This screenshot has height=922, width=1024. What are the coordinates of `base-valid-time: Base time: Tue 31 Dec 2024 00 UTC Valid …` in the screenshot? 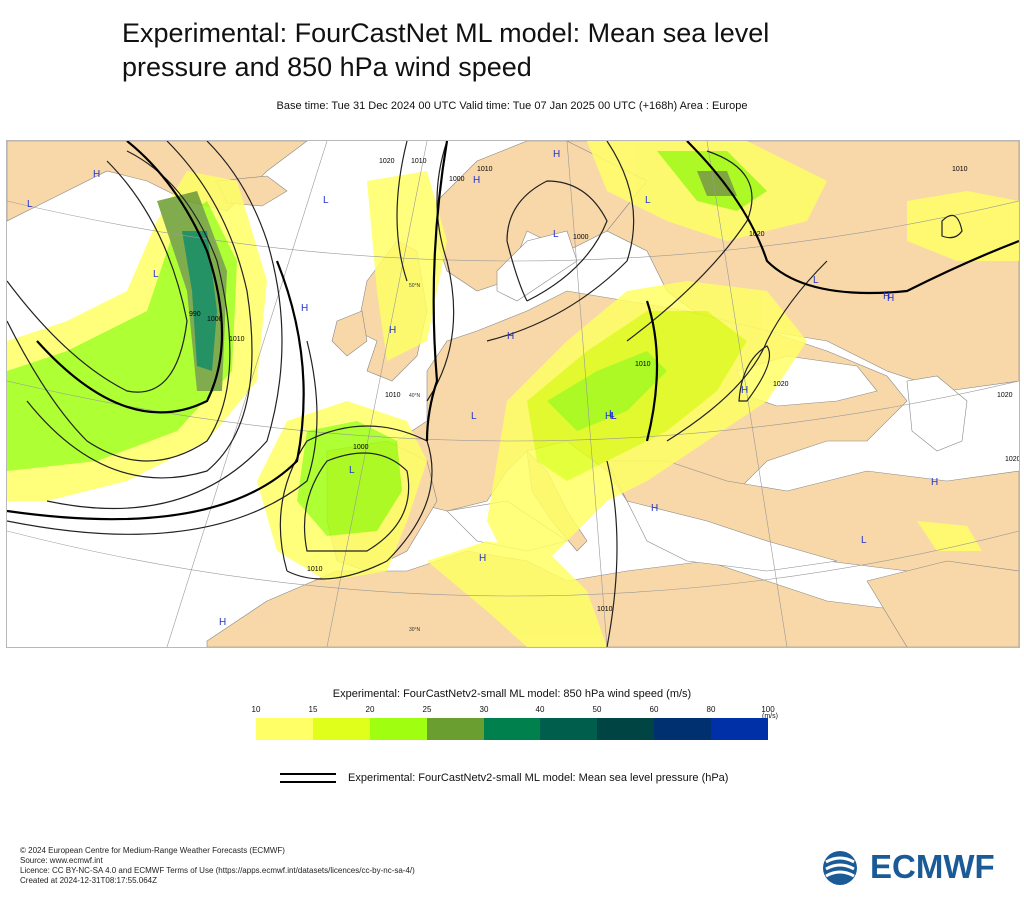 It's located at (512, 106).